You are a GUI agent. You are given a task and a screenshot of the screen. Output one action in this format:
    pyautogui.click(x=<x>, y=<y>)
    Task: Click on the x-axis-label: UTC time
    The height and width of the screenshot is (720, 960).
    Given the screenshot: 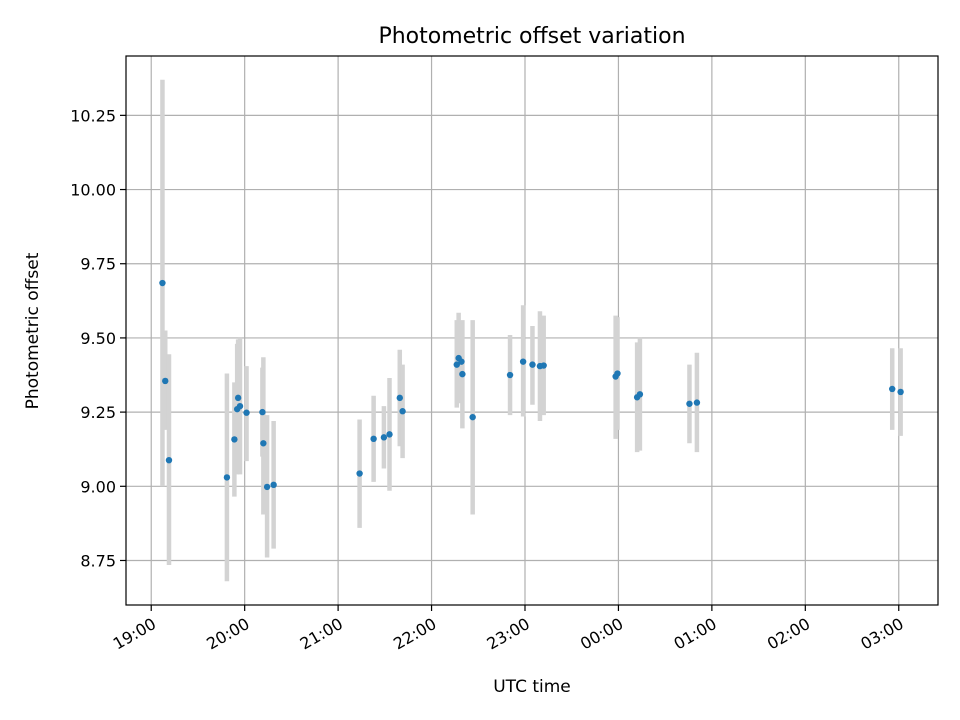 What is the action you would take?
    pyautogui.click(x=532, y=687)
    